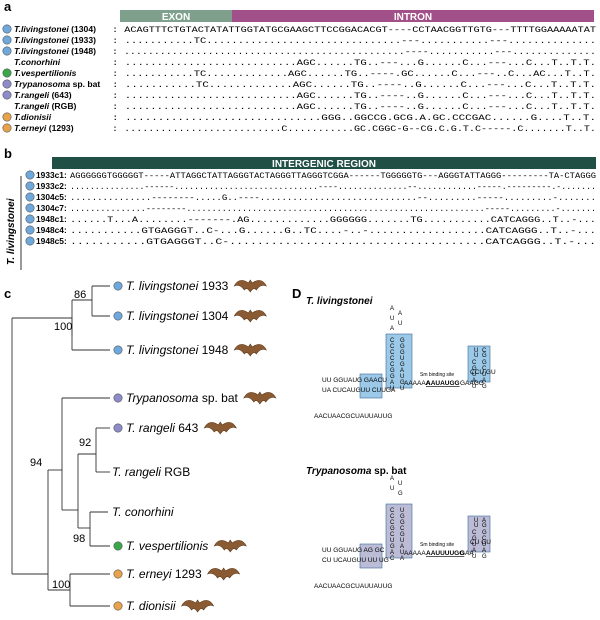 Image resolution: width=600 pixels, height=620 pixels. I want to click on clone-label: 1933c1:, so click(51, 175).